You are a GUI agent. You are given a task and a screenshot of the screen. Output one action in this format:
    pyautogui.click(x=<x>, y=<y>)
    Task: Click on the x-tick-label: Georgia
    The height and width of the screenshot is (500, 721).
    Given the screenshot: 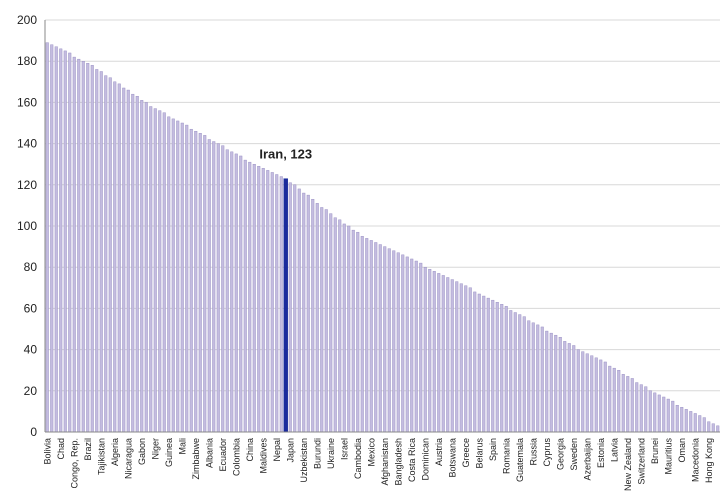 What is the action you would take?
    pyautogui.click(x=560, y=454)
    